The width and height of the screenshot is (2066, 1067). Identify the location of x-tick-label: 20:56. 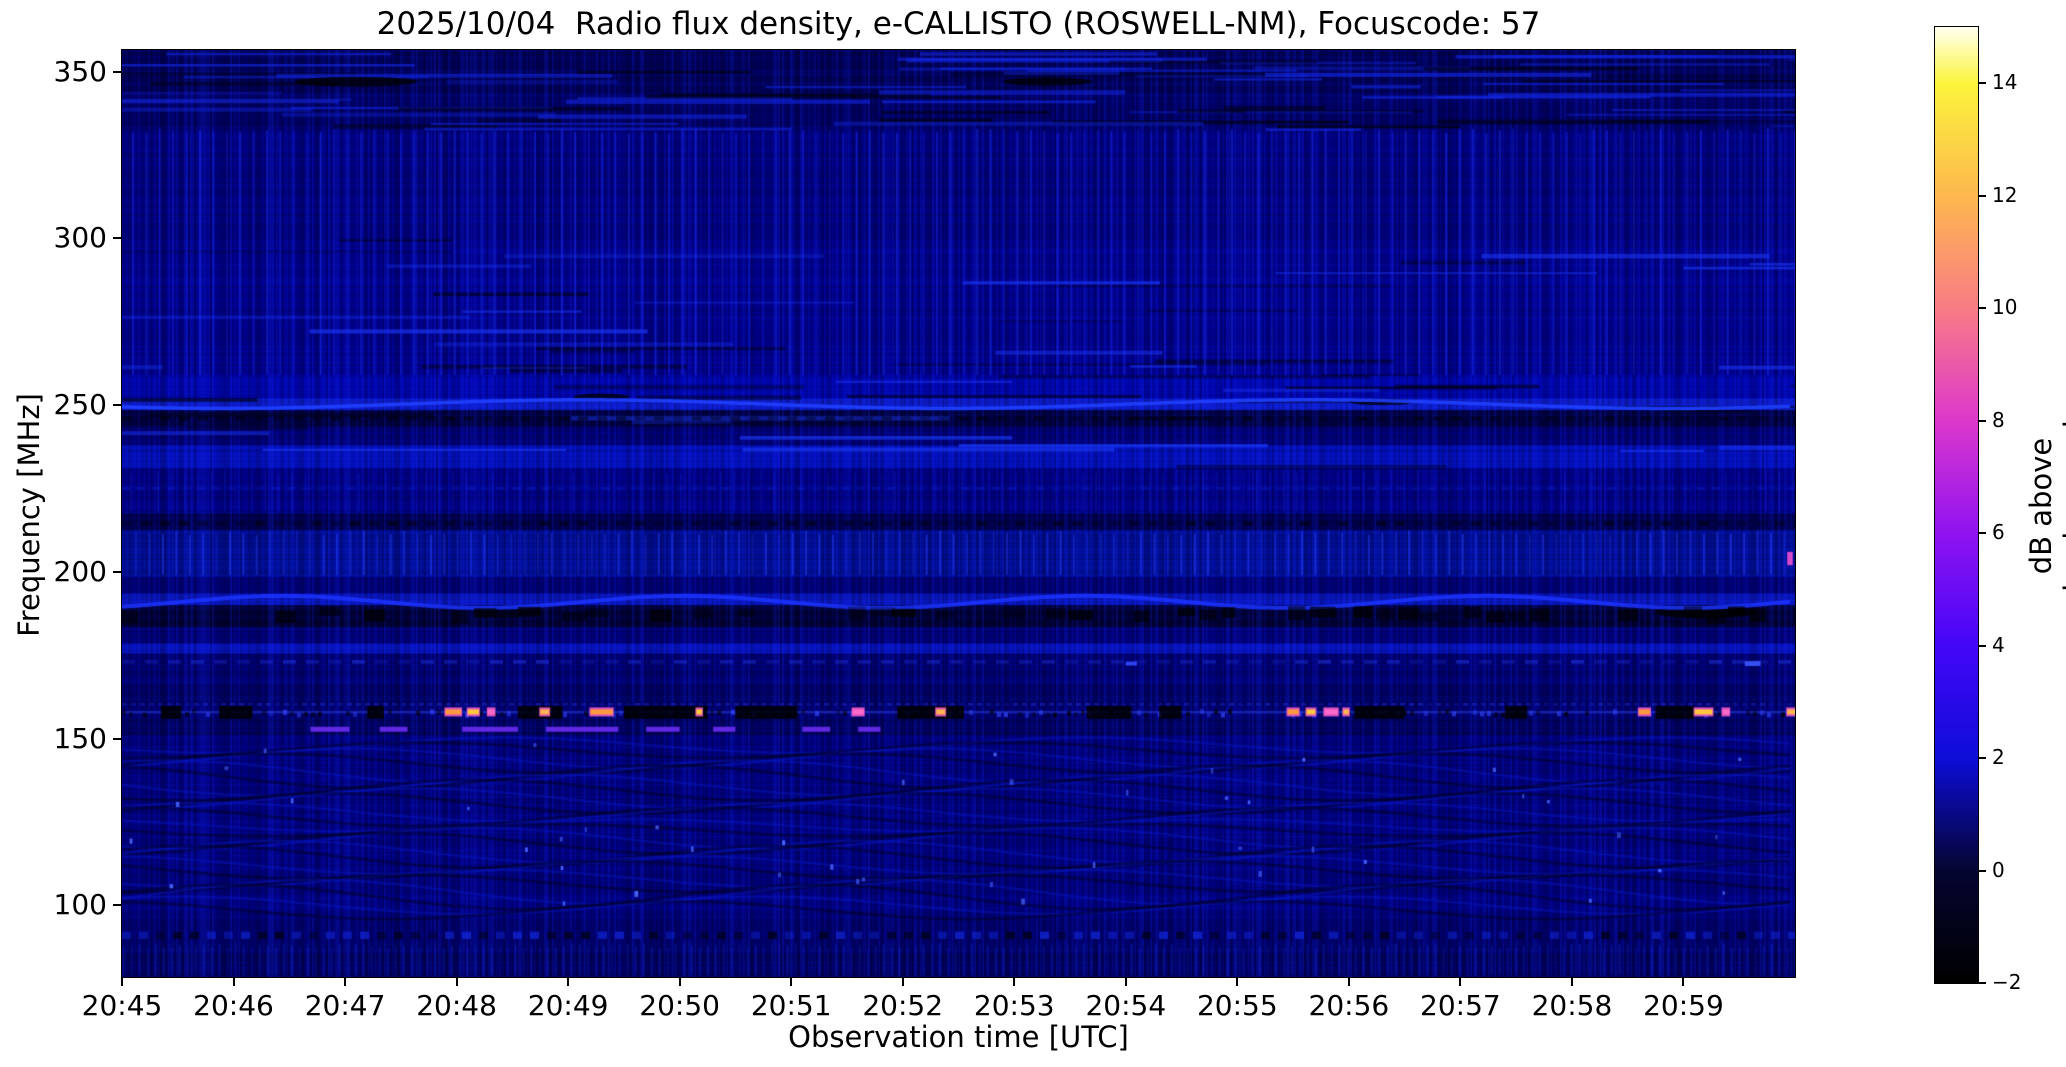
(1349, 1005).